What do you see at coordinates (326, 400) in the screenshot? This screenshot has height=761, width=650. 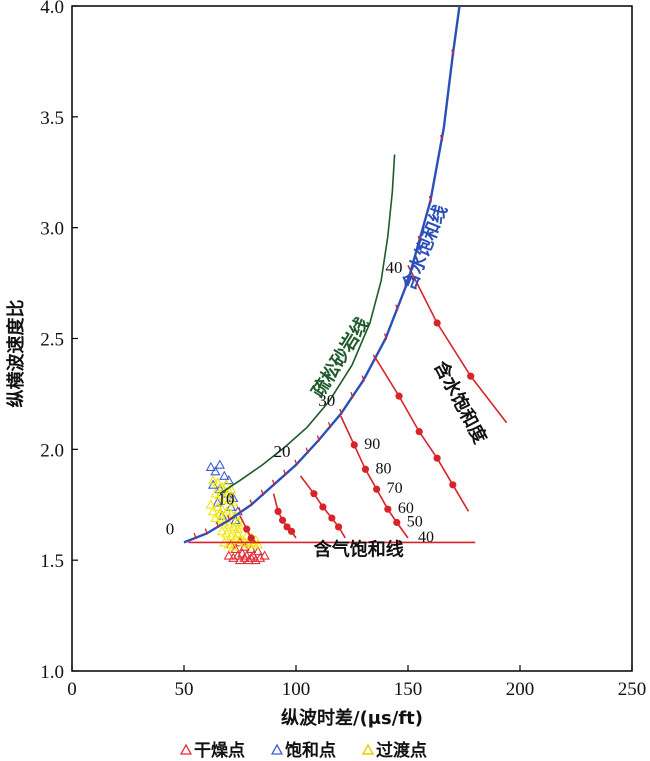 I see `porosity-label-3: 30` at bounding box center [326, 400].